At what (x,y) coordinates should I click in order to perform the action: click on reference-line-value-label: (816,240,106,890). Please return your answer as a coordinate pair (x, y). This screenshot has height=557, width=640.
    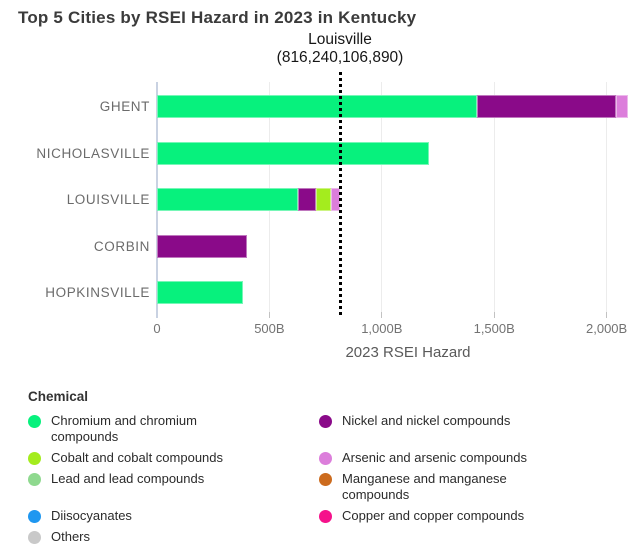
    Looking at the image, I should click on (340, 57).